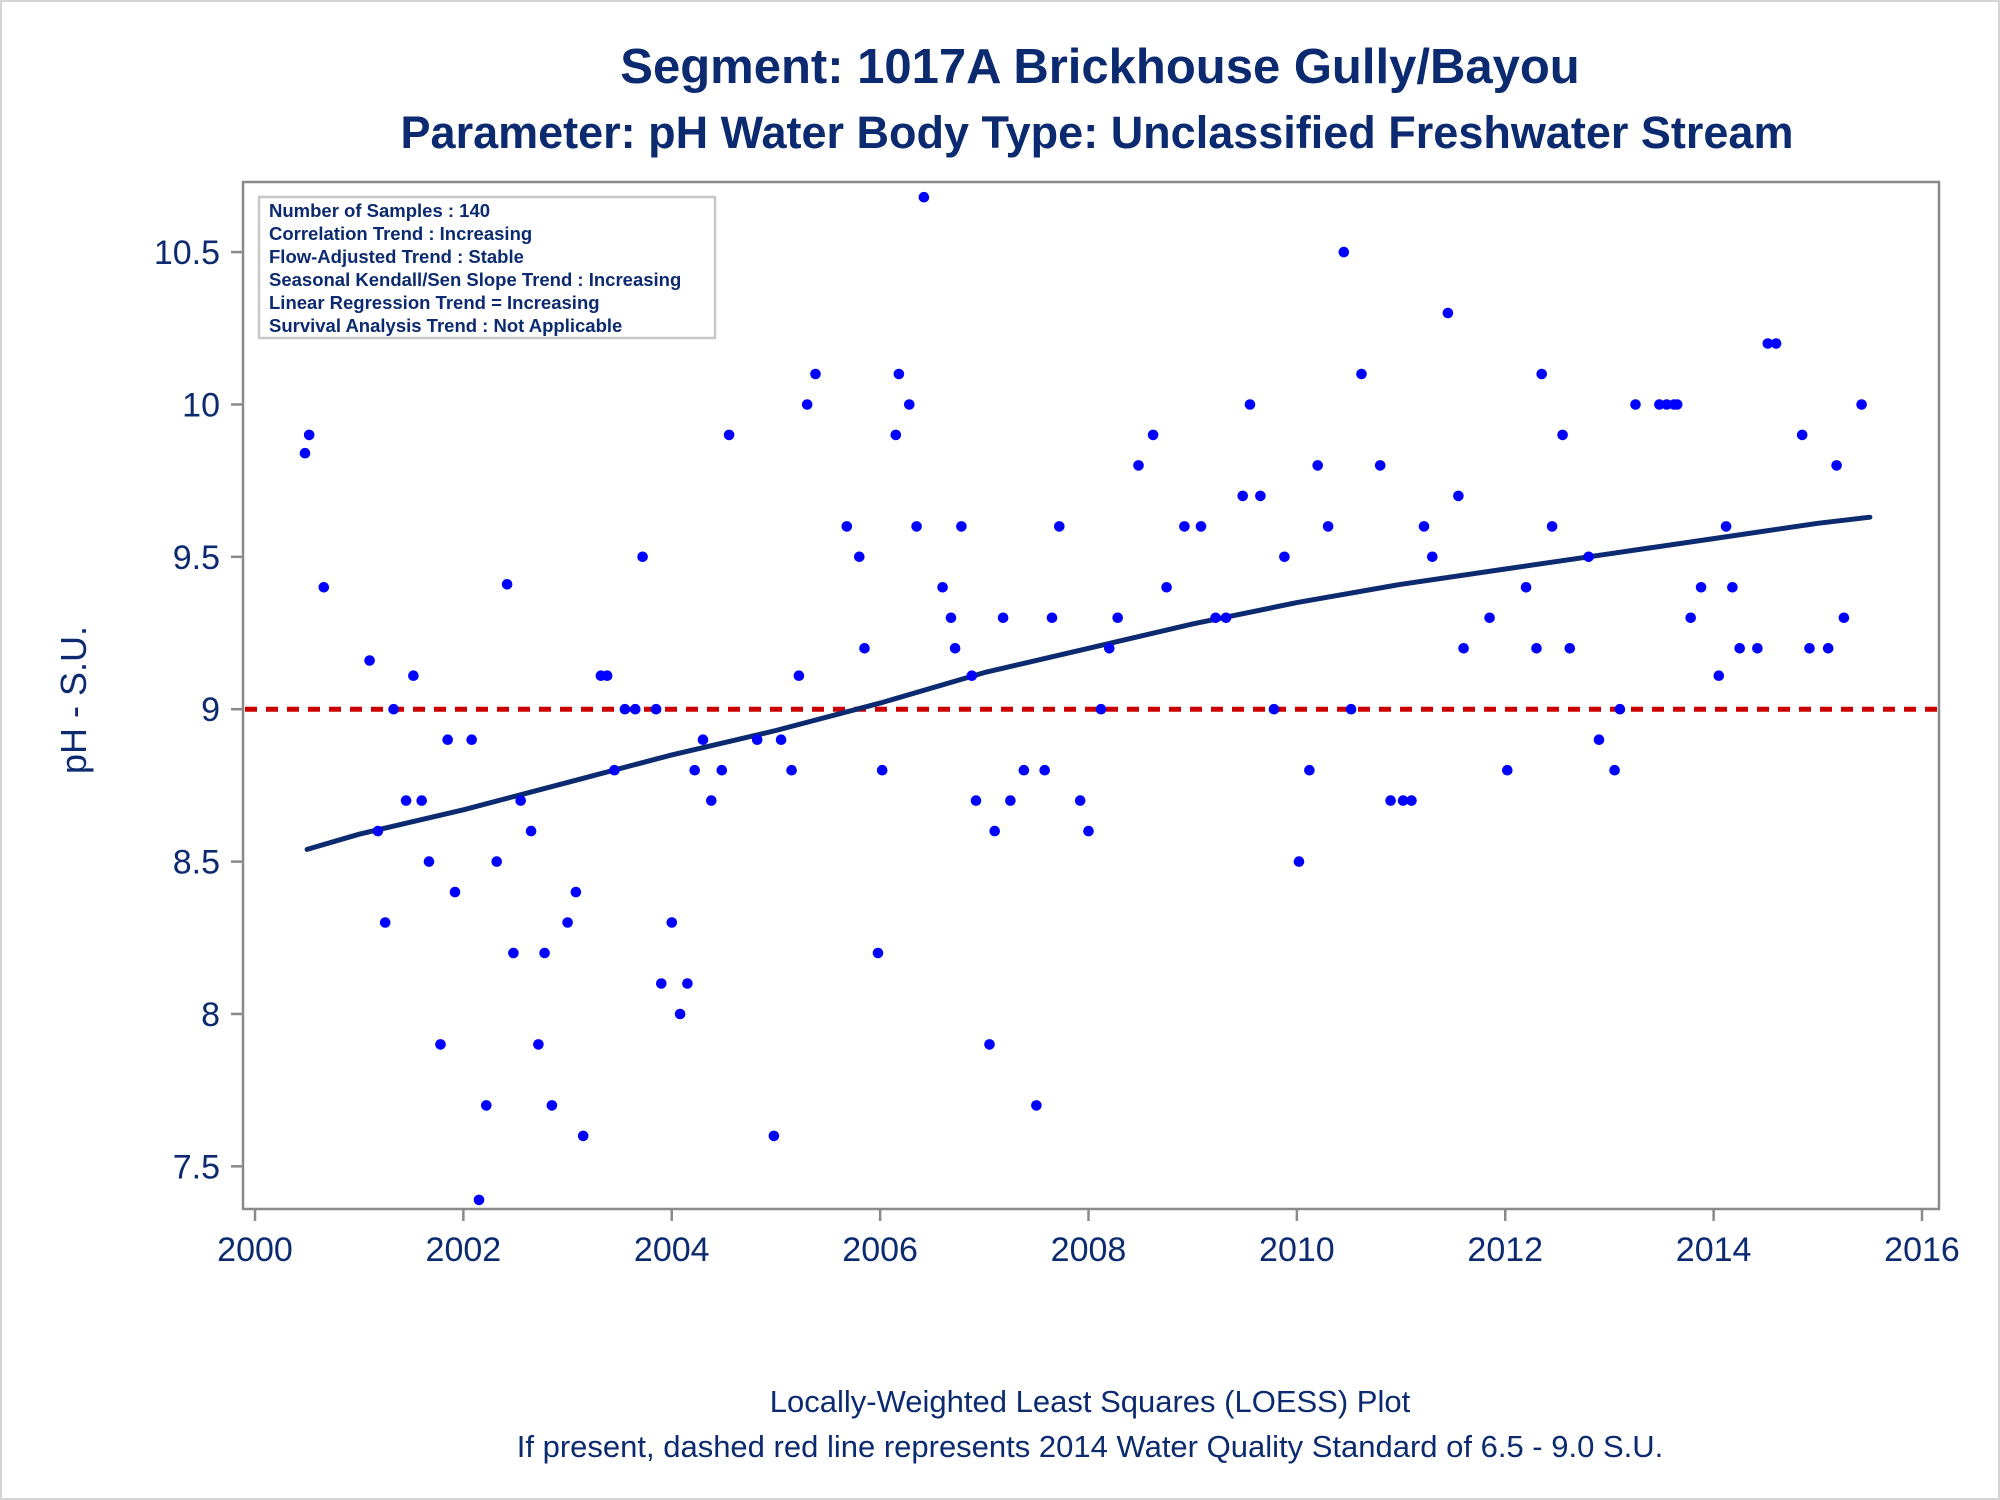 This screenshot has width=2000, height=1500. What do you see at coordinates (187, 253) in the screenshot?
I see `y-tick-label: 10.5` at bounding box center [187, 253].